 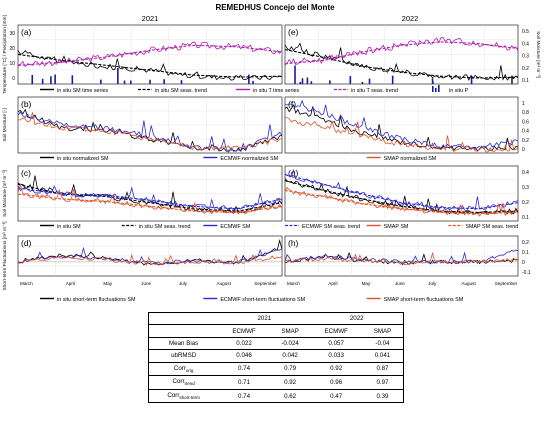 What do you see at coordinates (276, 396) in the screenshot?
I see `table-row: Corrshort-term 0.74 0.62 0.47 0.39` at bounding box center [276, 396].